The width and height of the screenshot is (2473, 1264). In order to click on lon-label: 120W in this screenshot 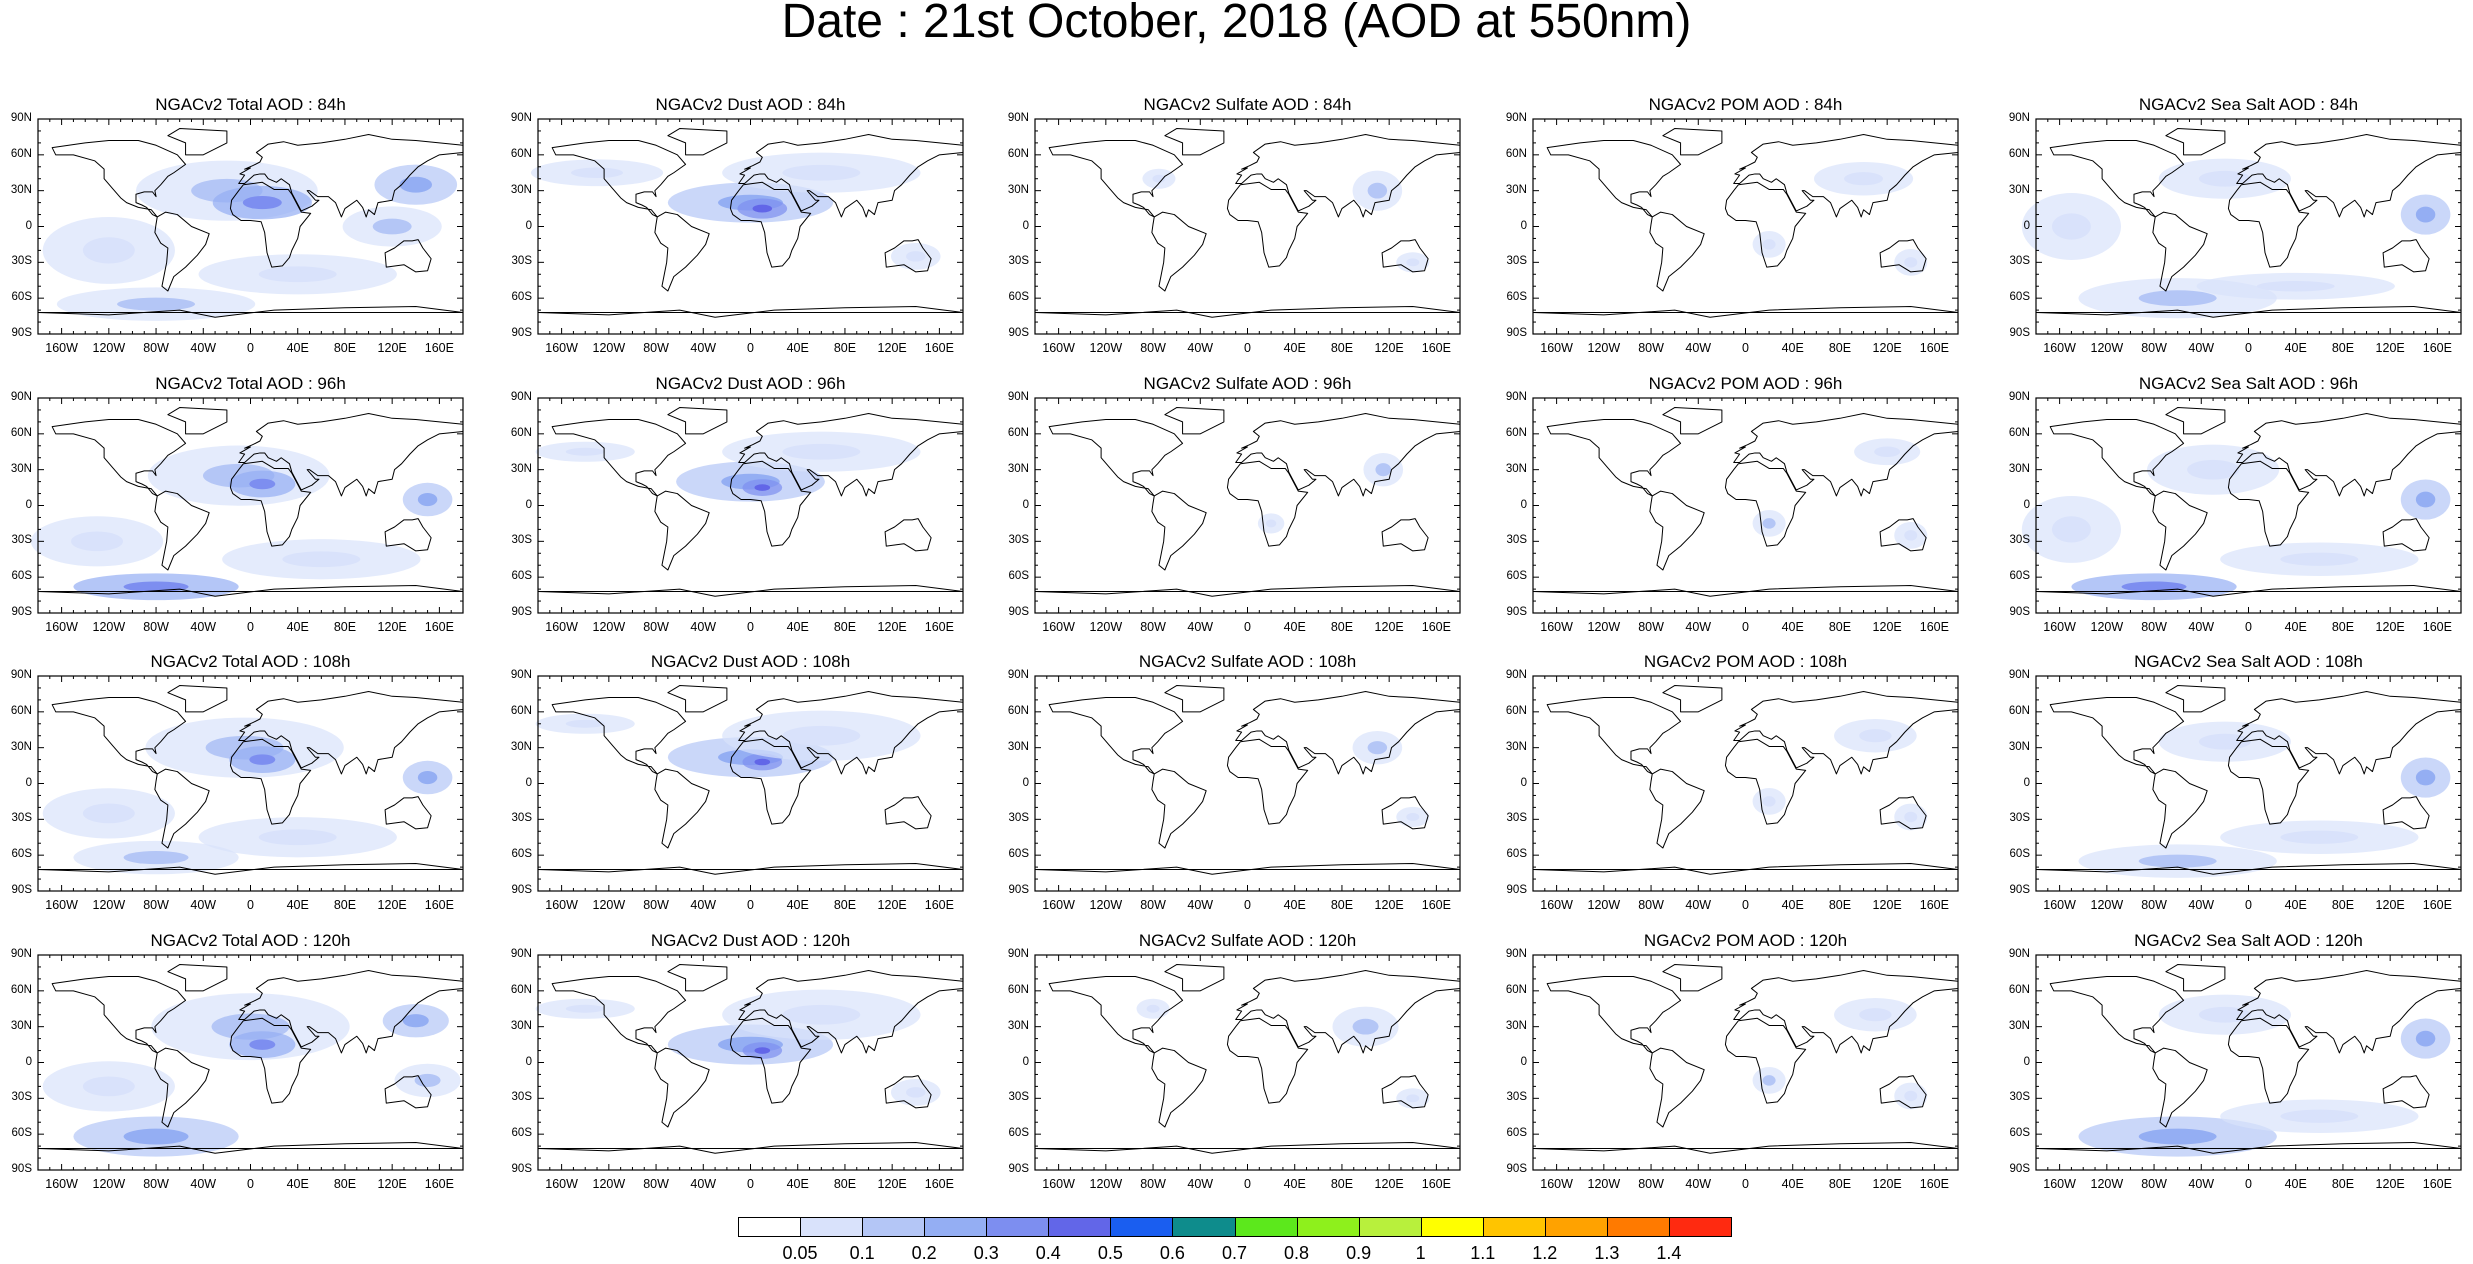, I will do `click(109, 348)`.